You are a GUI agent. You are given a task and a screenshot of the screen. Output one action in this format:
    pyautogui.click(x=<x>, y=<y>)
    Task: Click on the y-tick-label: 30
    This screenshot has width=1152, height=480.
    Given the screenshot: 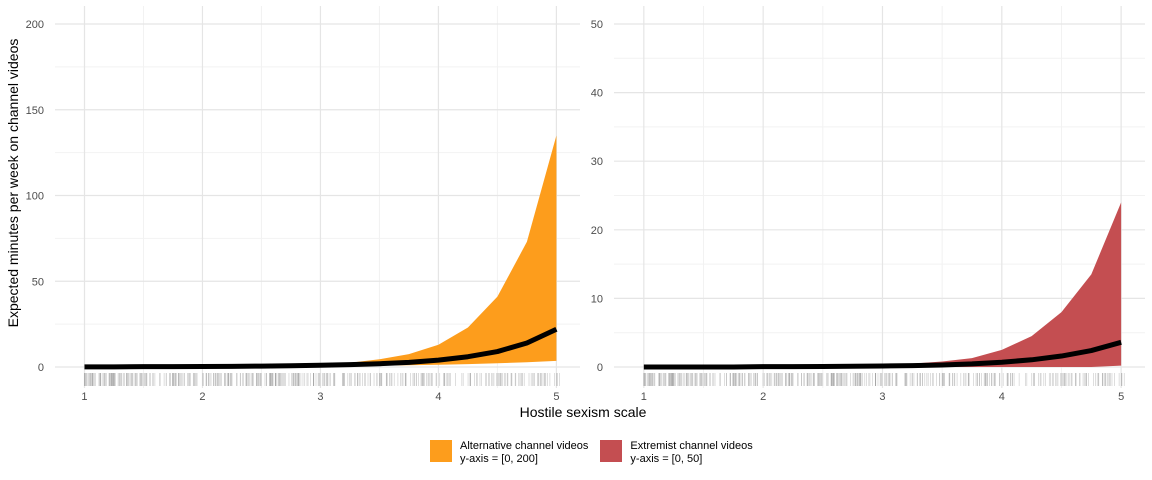 What is the action you would take?
    pyautogui.click(x=597, y=162)
    